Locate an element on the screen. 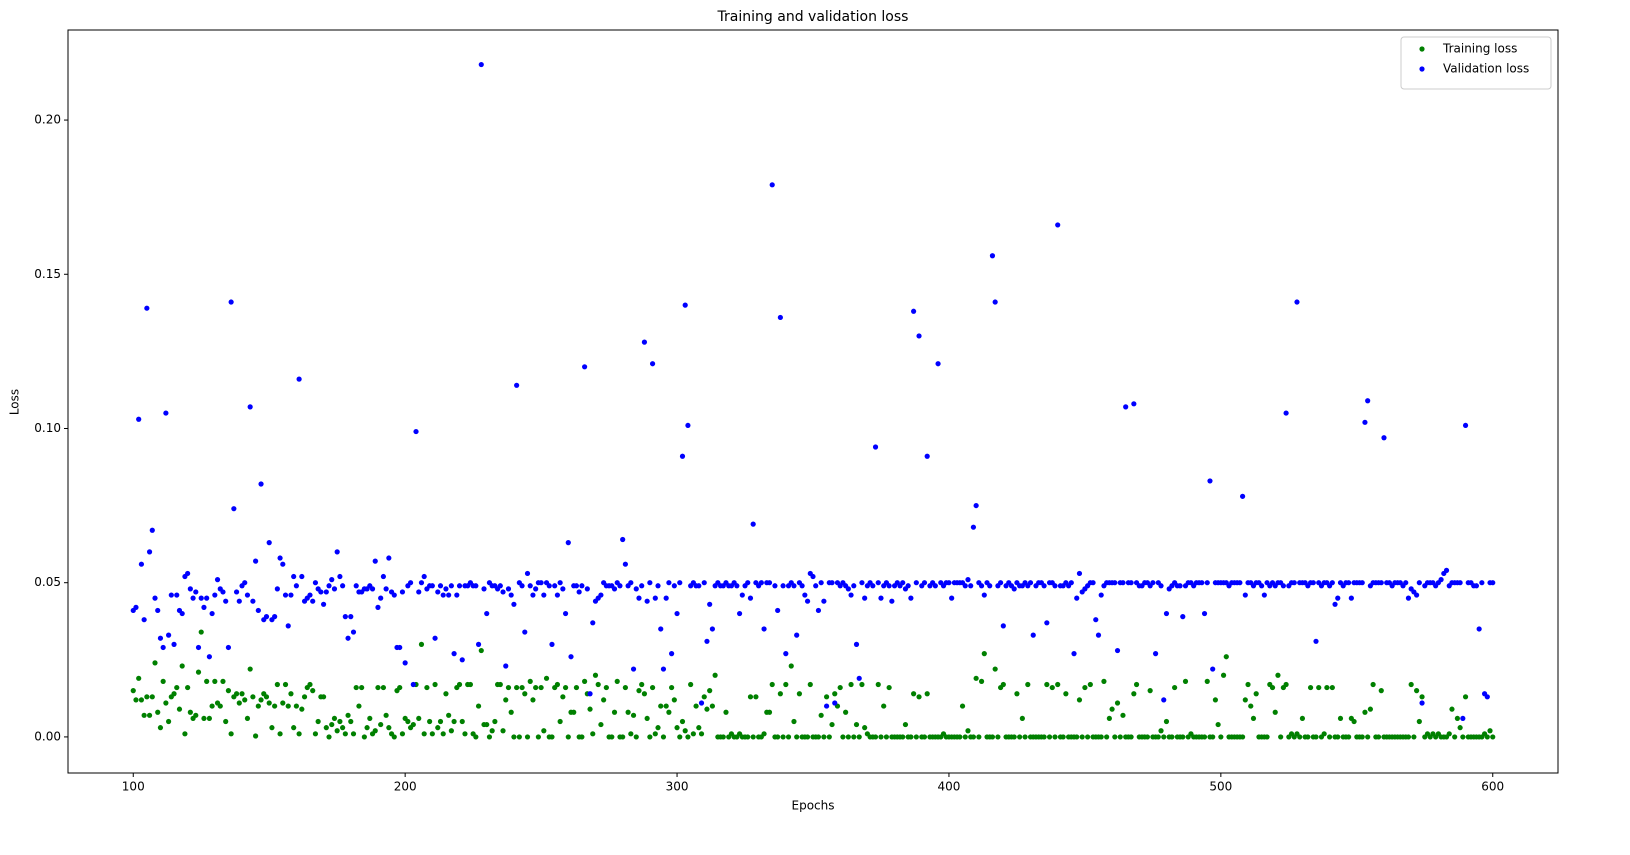 This screenshot has height=855, width=1630. series is located at coordinates (813, 684).